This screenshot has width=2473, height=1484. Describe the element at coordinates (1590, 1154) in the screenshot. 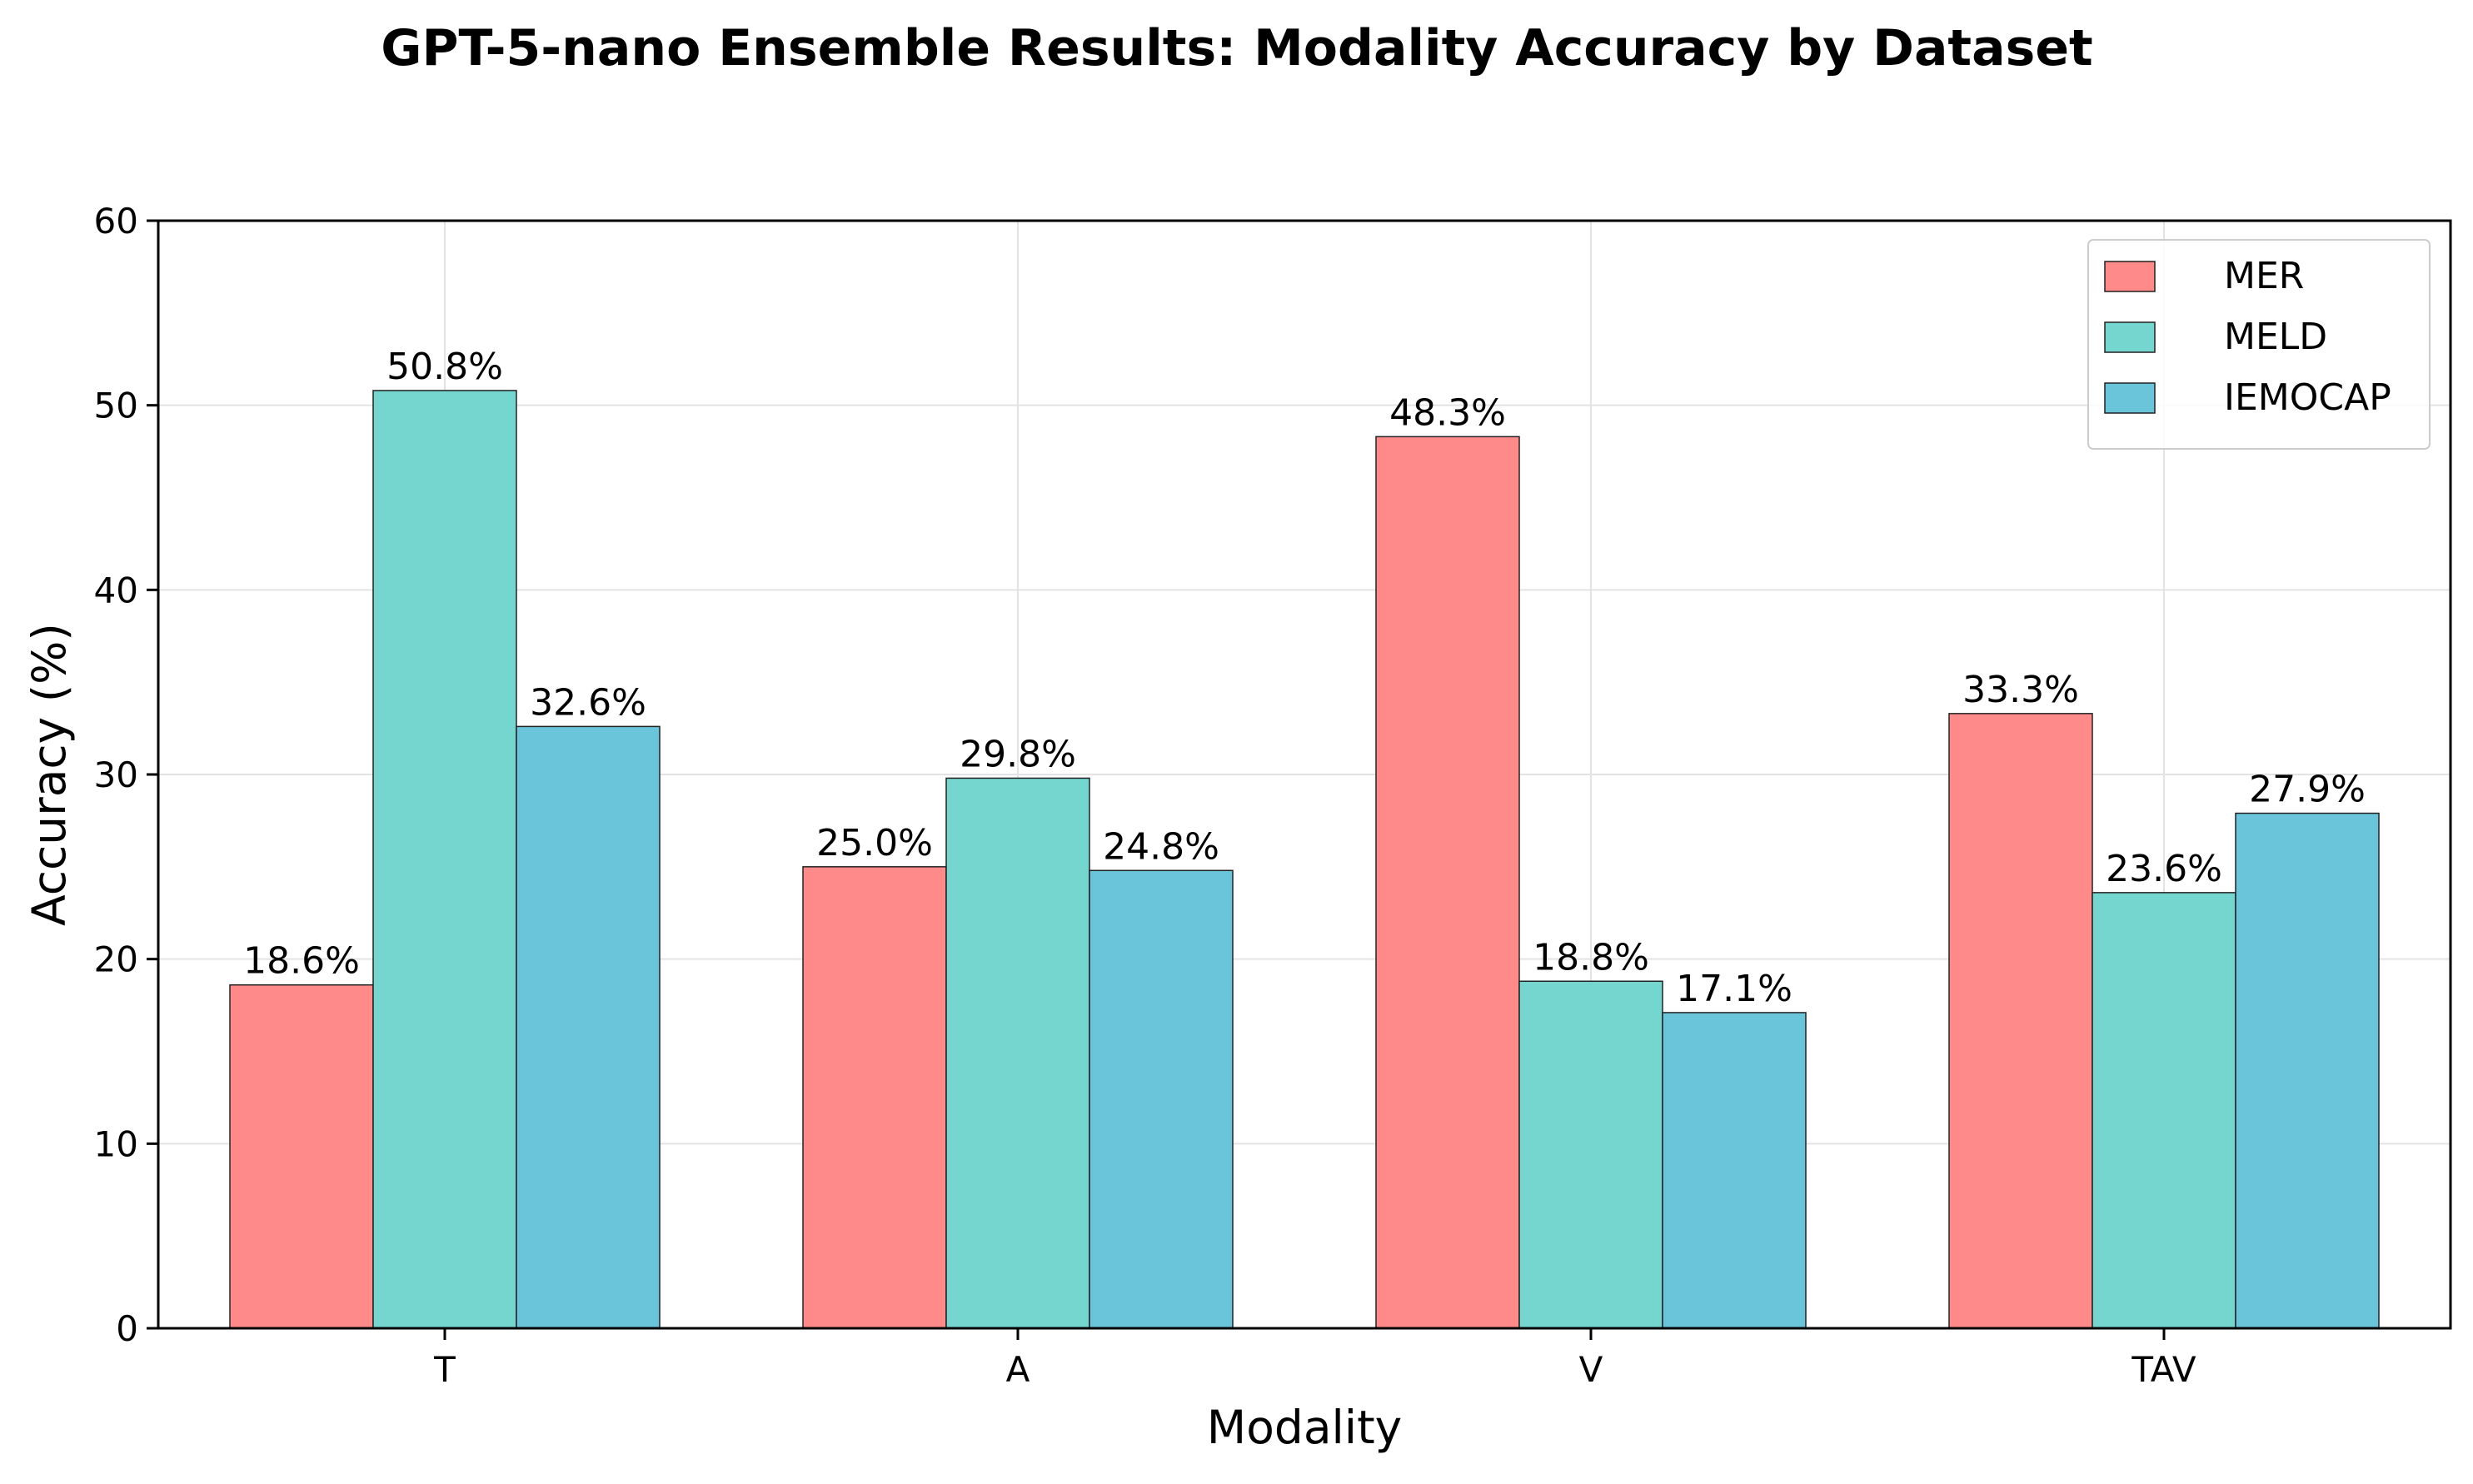

I see `bar-meld-v` at that location.